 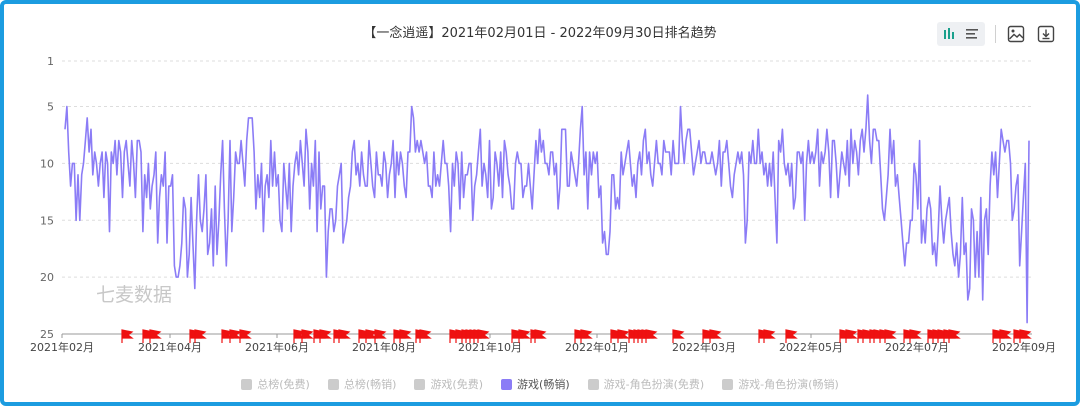 I want to click on chart-toolbar, so click(x=996, y=34).